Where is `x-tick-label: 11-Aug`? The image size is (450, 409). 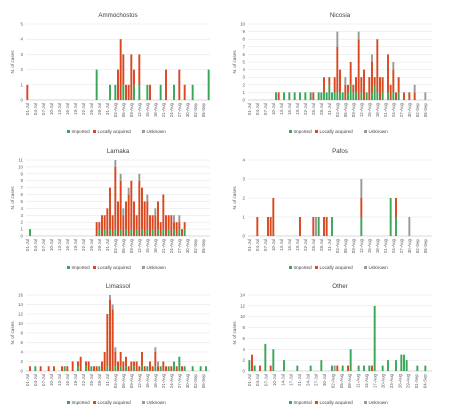
x-tick-label: 11-Aug is located at coordinates (358, 380).